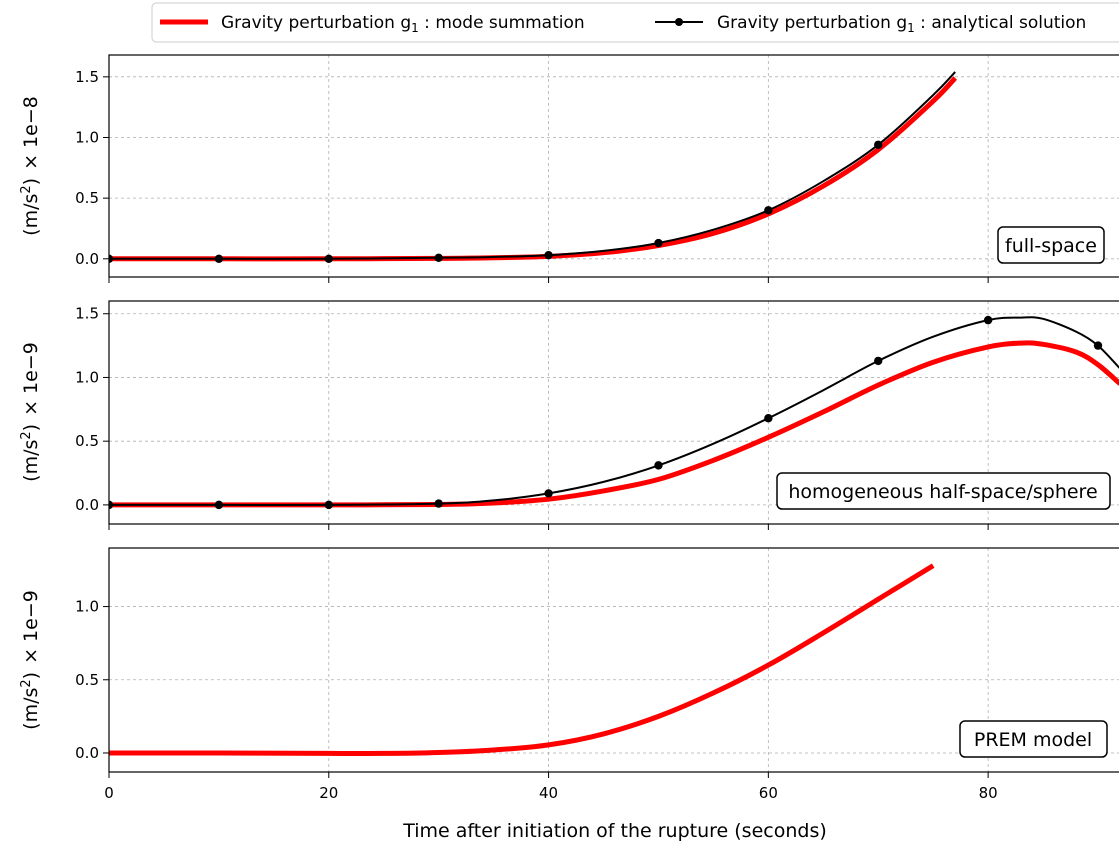  I want to click on panel-label: PREM model, so click(1033, 740).